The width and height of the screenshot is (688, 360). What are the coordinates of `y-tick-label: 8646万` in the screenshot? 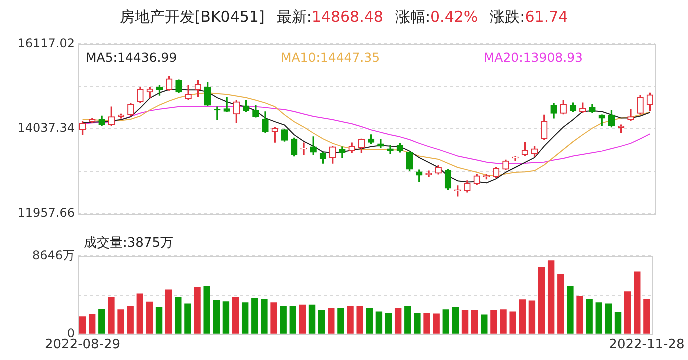 It's located at (53, 255).